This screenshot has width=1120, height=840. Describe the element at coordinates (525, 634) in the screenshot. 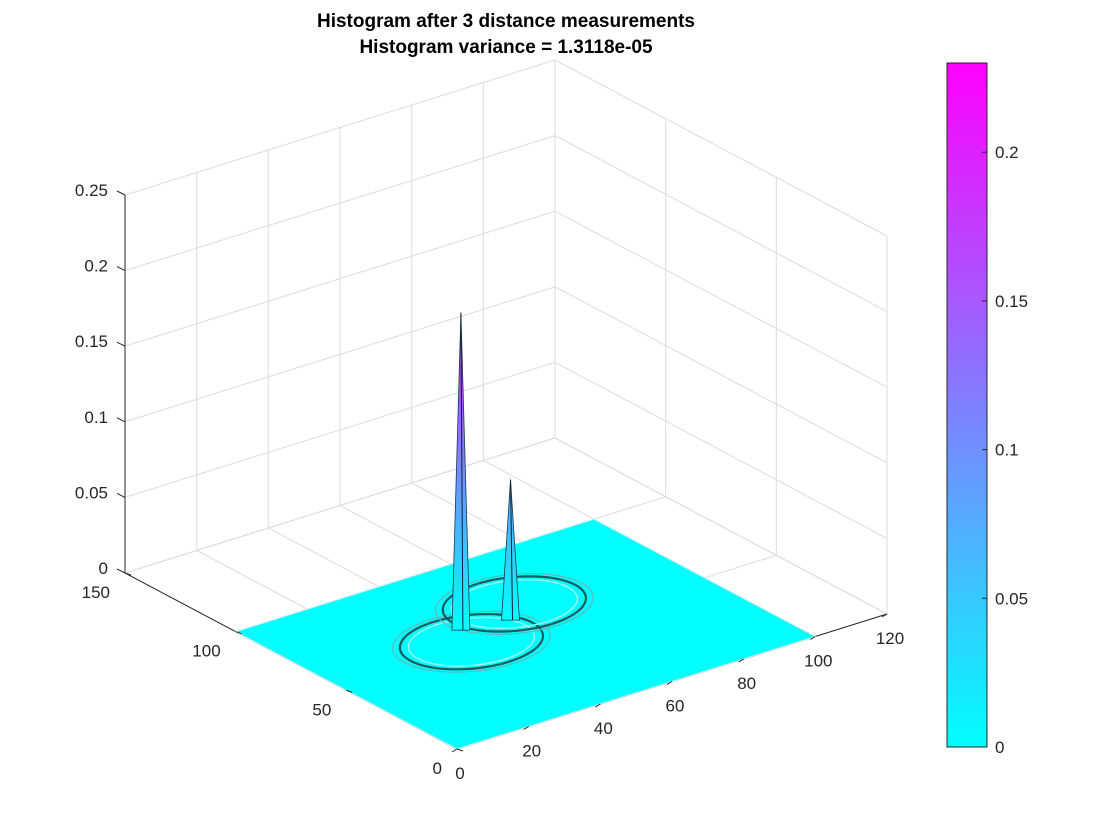

I see `surface-floor` at that location.